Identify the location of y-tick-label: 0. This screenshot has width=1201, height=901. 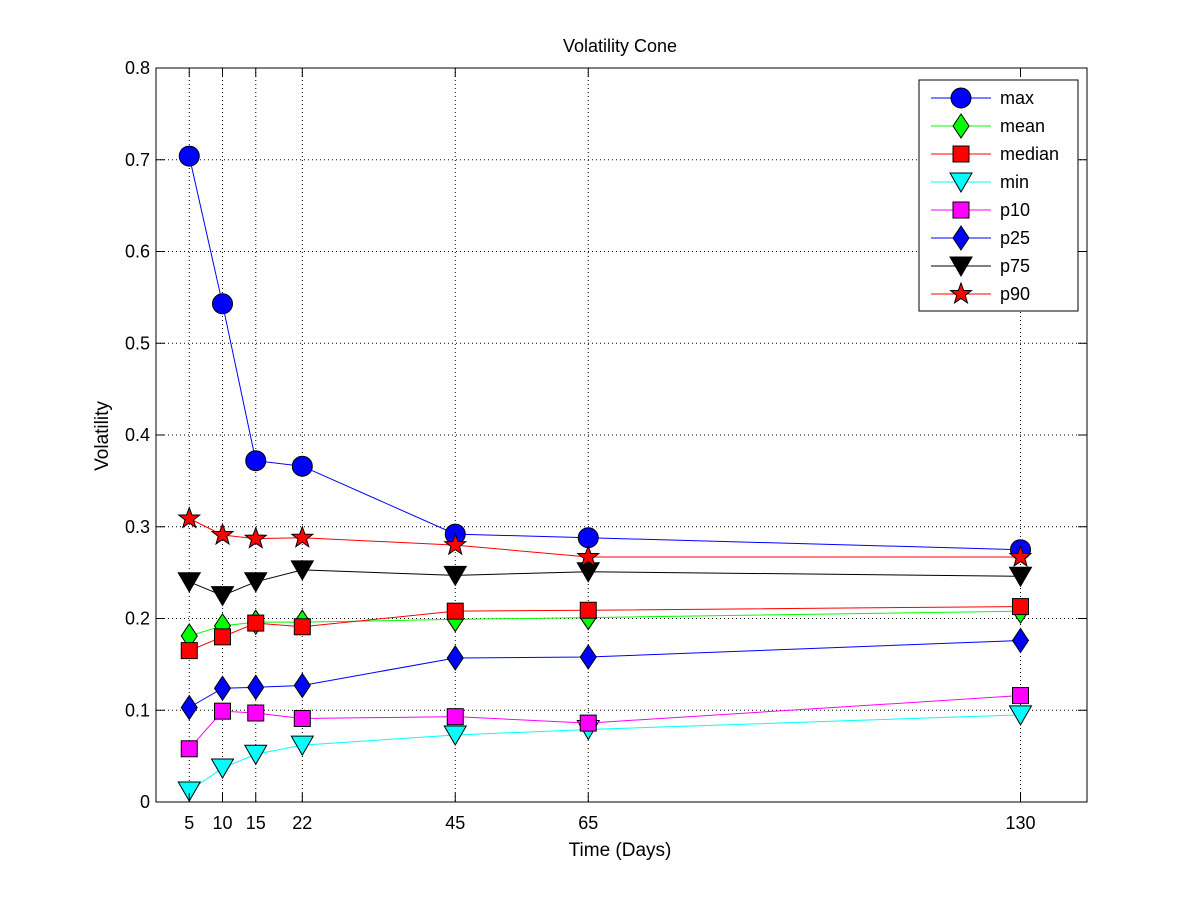
(145, 802).